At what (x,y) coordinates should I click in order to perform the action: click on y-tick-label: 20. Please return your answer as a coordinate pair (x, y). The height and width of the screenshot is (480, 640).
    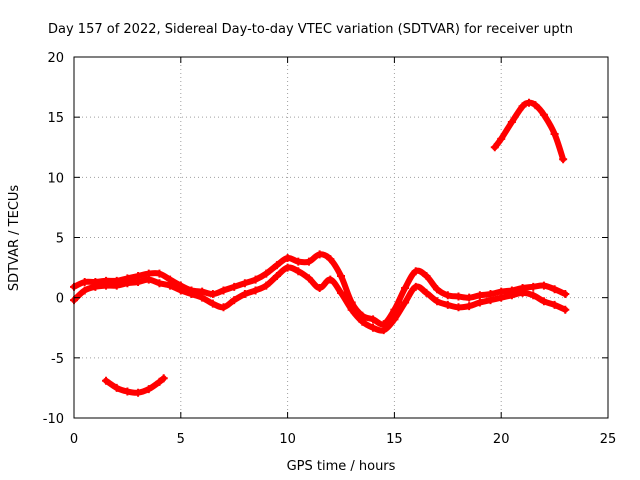
    Looking at the image, I should click on (55, 58).